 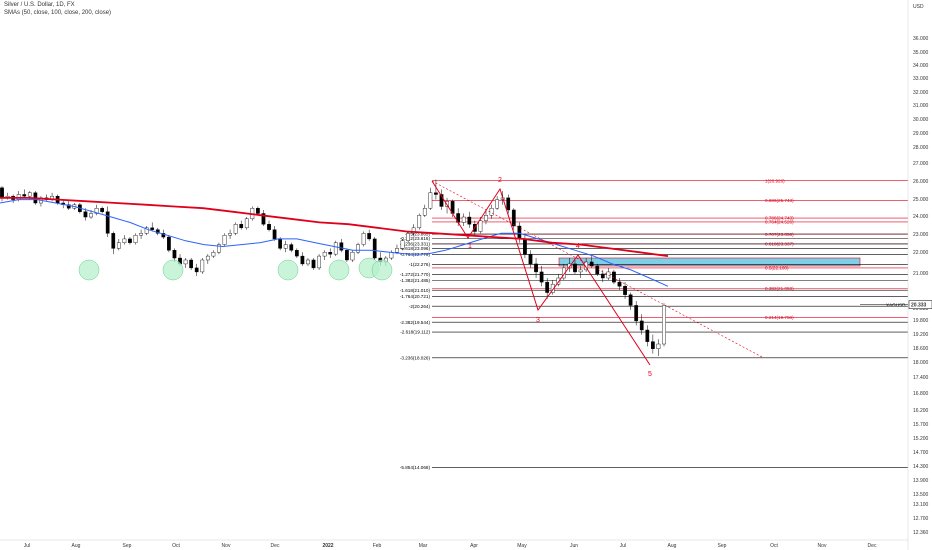 I want to click on fib-label: 0.786(24.743), so click(x=779, y=218).